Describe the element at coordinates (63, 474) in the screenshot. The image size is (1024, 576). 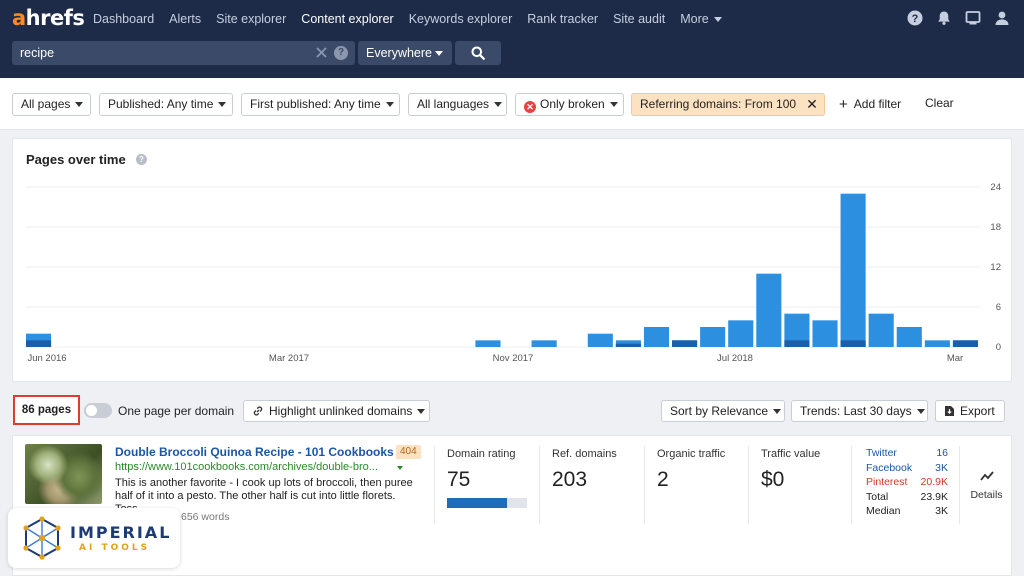
I see `result-thumbnail` at that location.